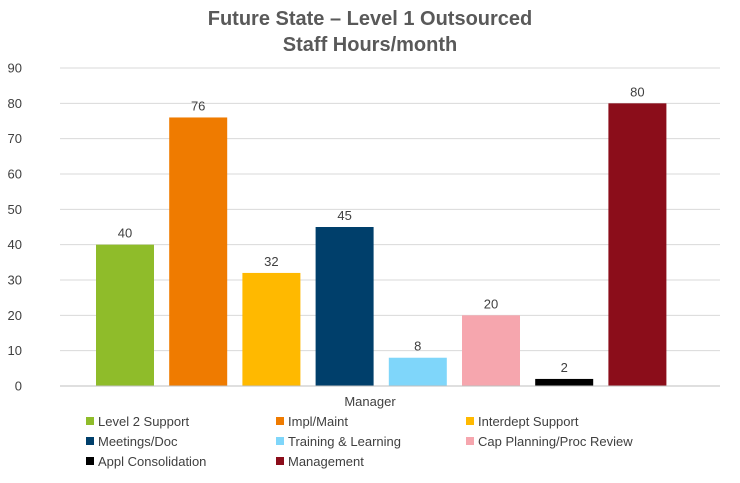 This screenshot has width=740, height=483. I want to click on y-tick-label: 70, so click(15, 138).